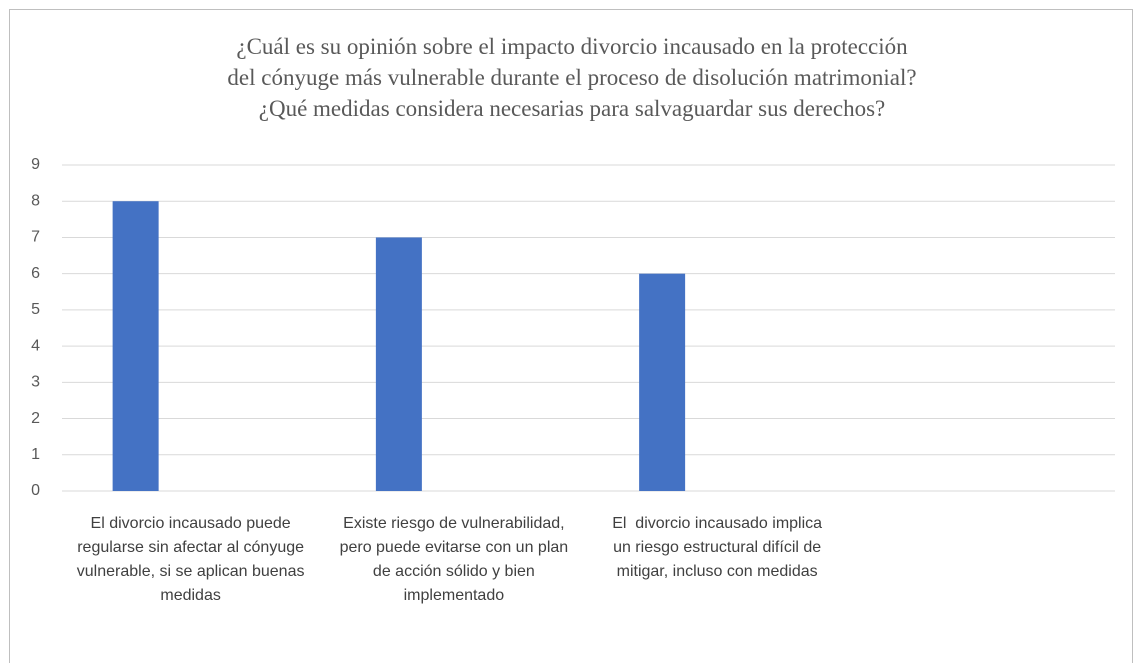  Describe the element at coordinates (35, 200) in the screenshot. I see `y-tick-label: 8` at that location.